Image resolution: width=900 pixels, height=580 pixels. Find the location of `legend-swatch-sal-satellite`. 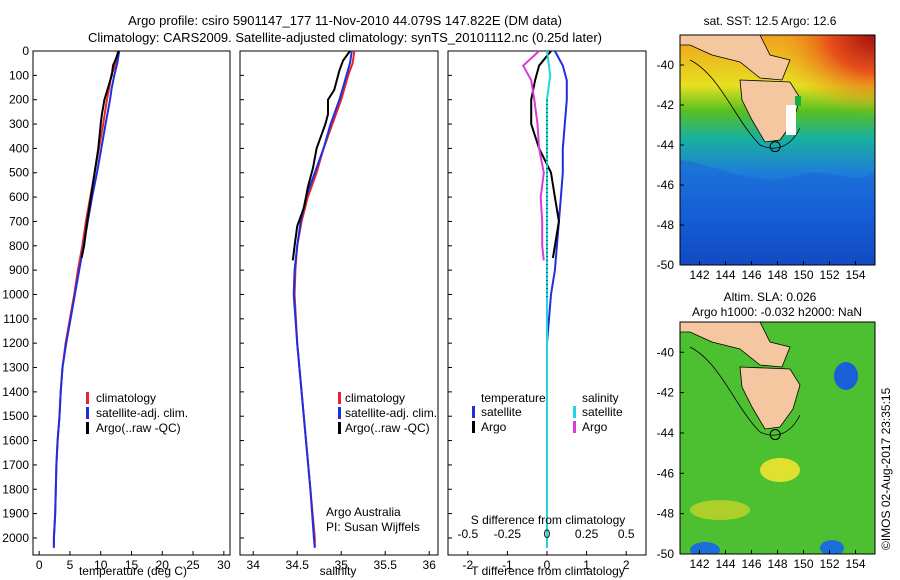

legend-swatch-sal-satellite is located at coordinates (574, 412).